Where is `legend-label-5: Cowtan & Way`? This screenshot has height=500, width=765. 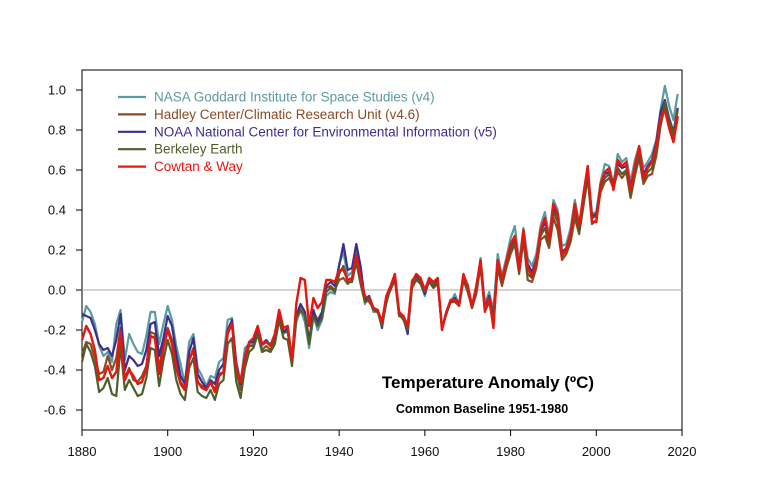
legend-label-5: Cowtan & Way is located at coordinates (198, 166).